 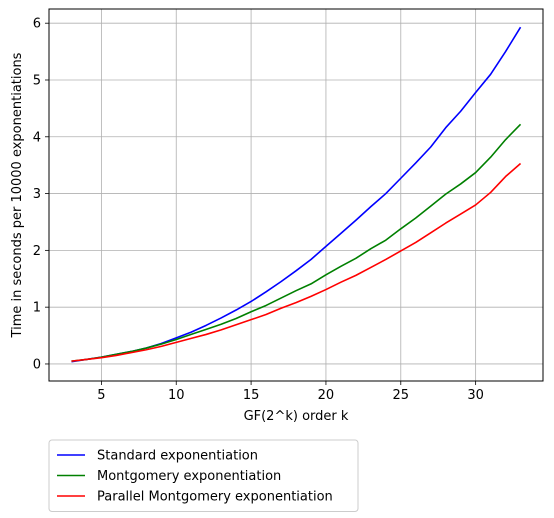 What do you see at coordinates (189, 476) in the screenshot?
I see `legend-label: Montgomery exponentiation` at bounding box center [189, 476].